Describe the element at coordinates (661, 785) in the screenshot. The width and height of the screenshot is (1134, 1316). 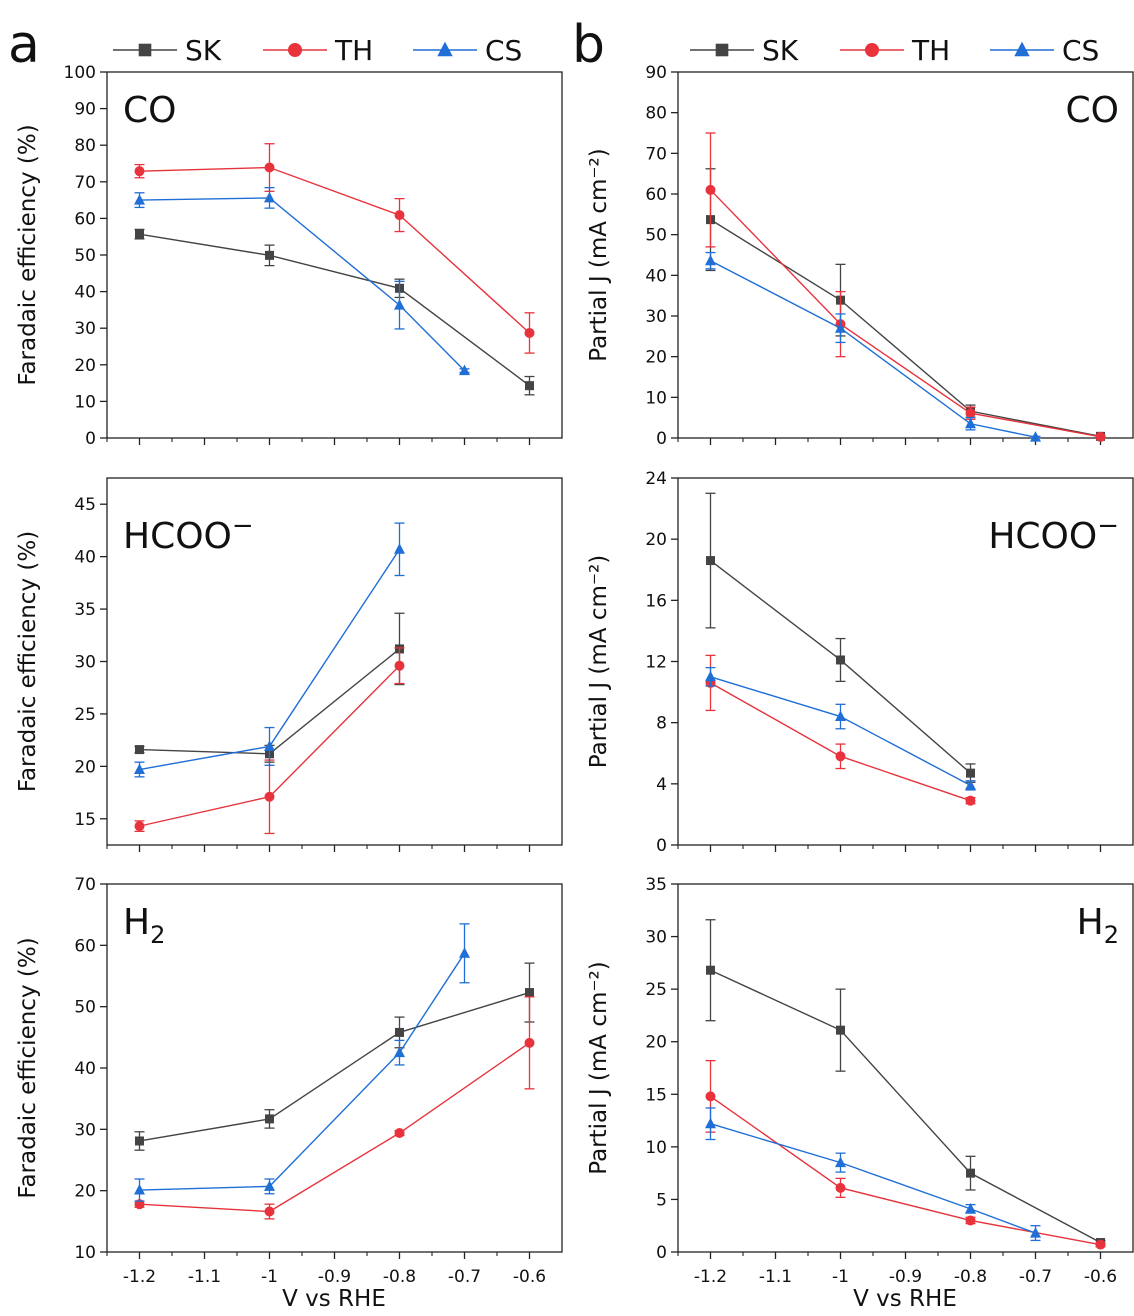
I see `y-tick-label: 4` at that location.